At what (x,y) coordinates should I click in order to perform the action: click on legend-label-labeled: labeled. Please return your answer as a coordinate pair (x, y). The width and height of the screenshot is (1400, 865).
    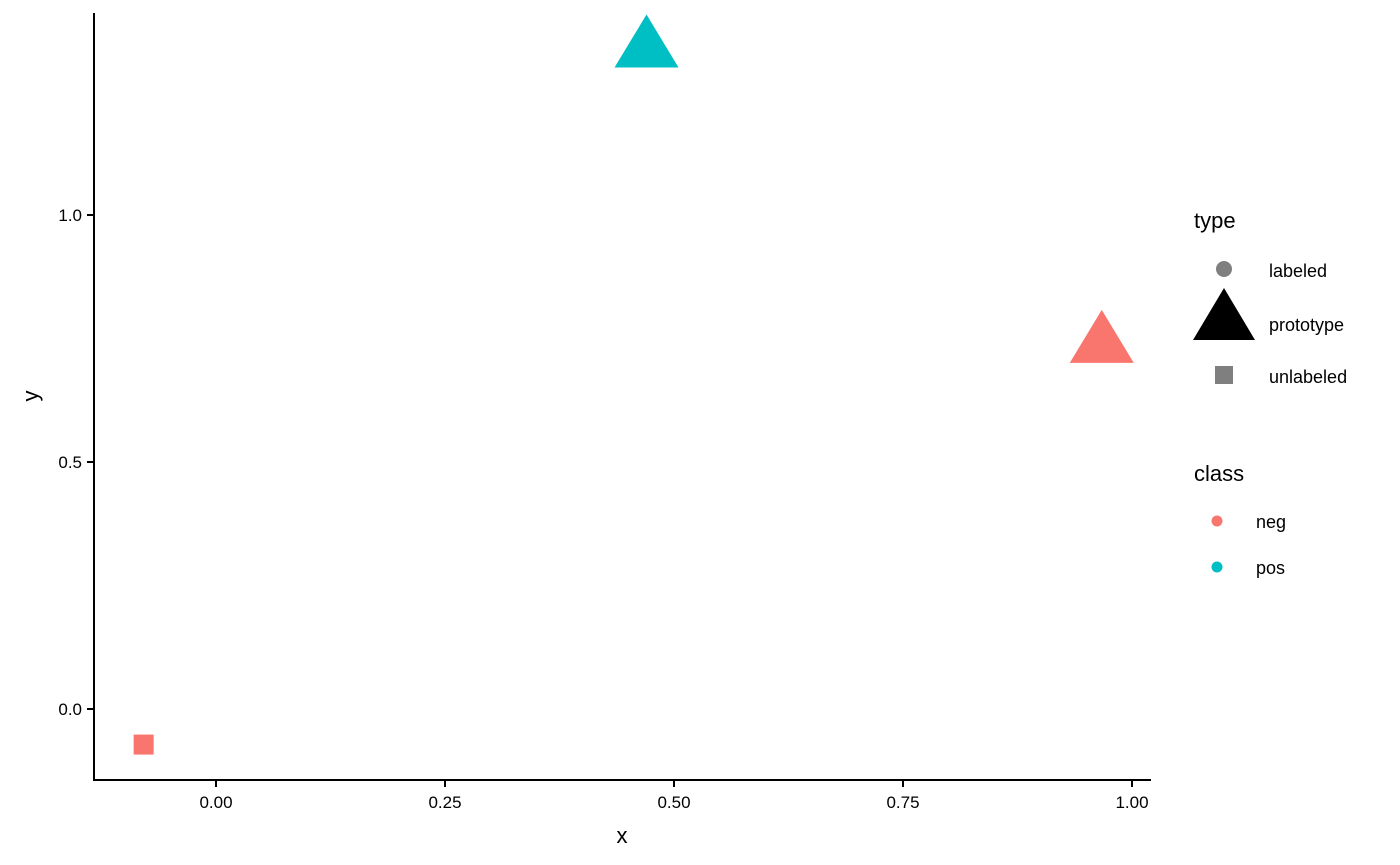
    Looking at the image, I should click on (1298, 271).